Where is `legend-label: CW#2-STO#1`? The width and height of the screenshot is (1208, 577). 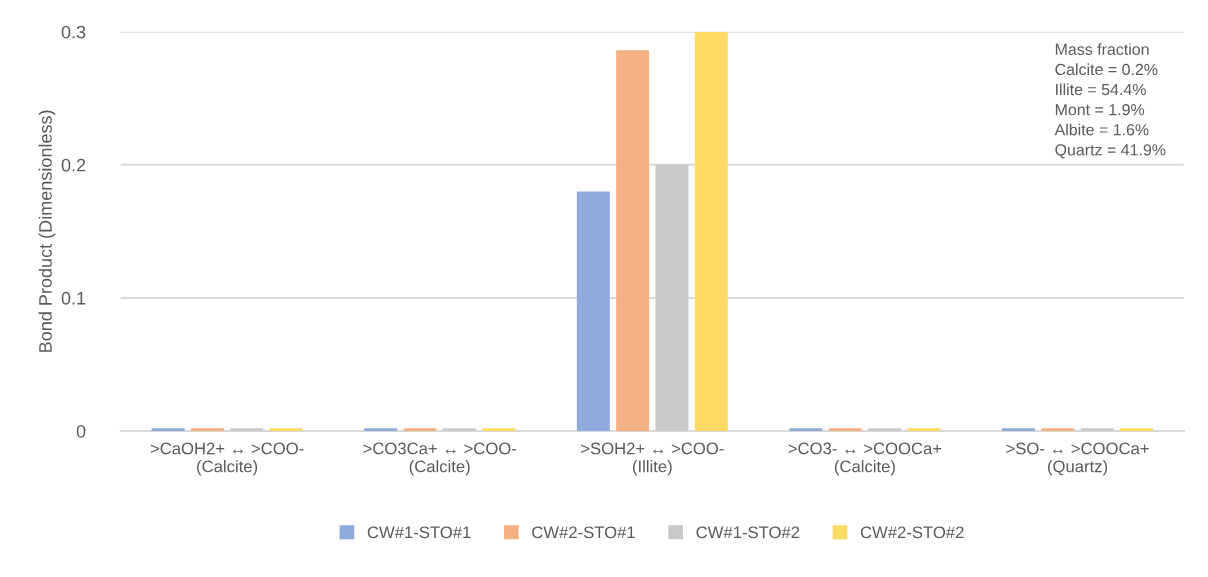 legend-label: CW#2-STO#1 is located at coordinates (583, 532).